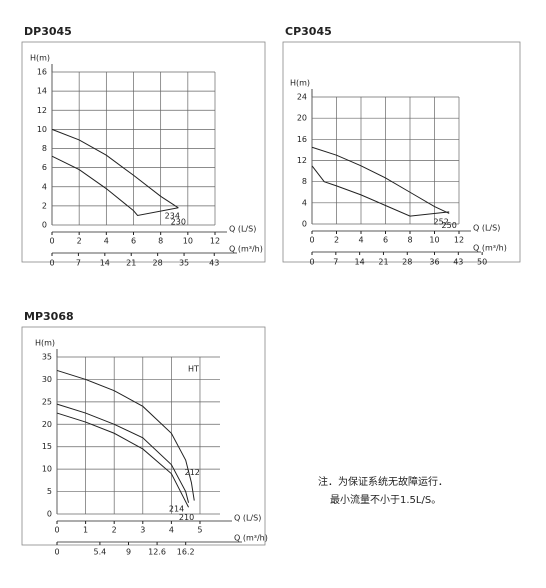  I want to click on chart-title: MP3068, so click(49, 316).